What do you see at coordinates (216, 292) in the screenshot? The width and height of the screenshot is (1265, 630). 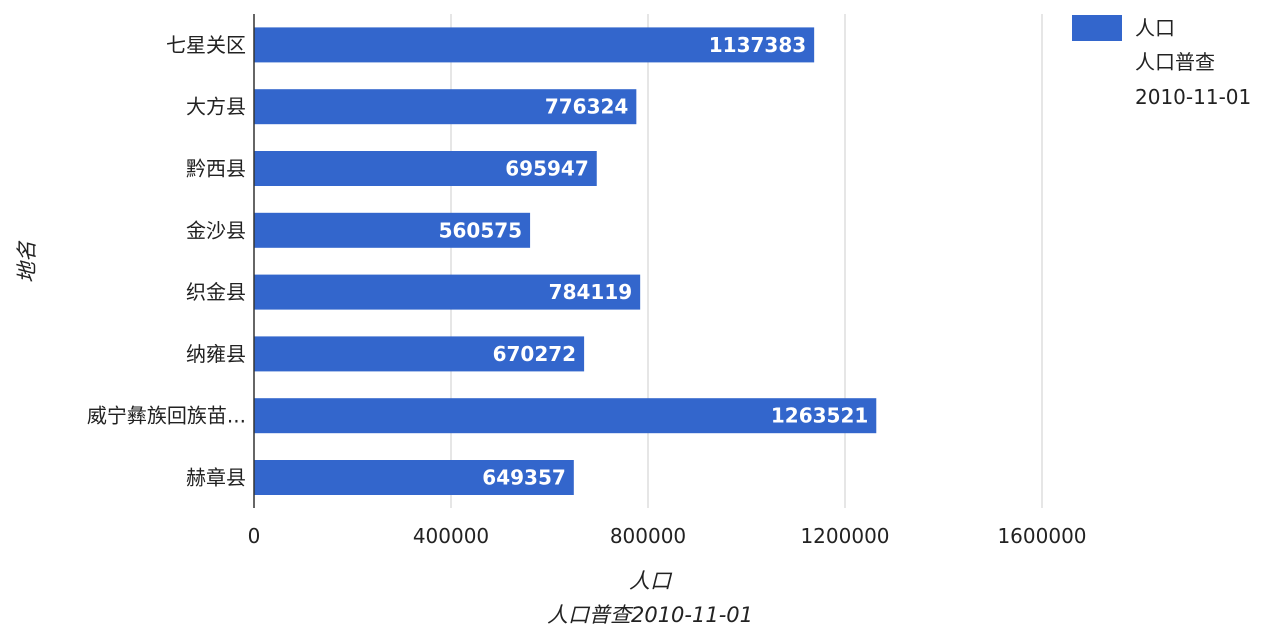 I see `category-label: 织金县` at bounding box center [216, 292].